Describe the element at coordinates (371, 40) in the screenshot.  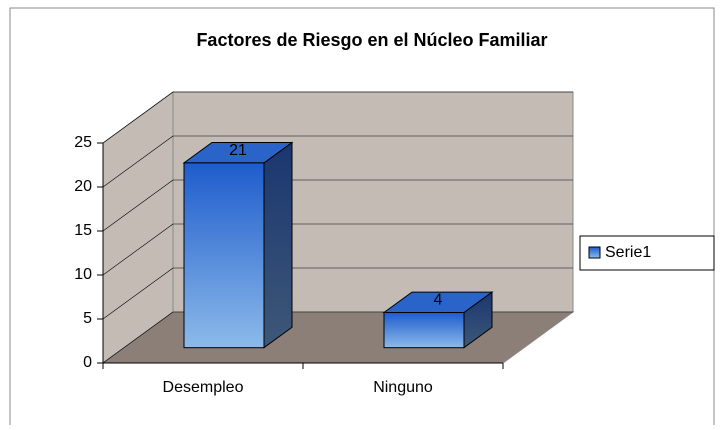
I see `chart-title: Factores de Riesgo en el Núcleo Familiar` at that location.